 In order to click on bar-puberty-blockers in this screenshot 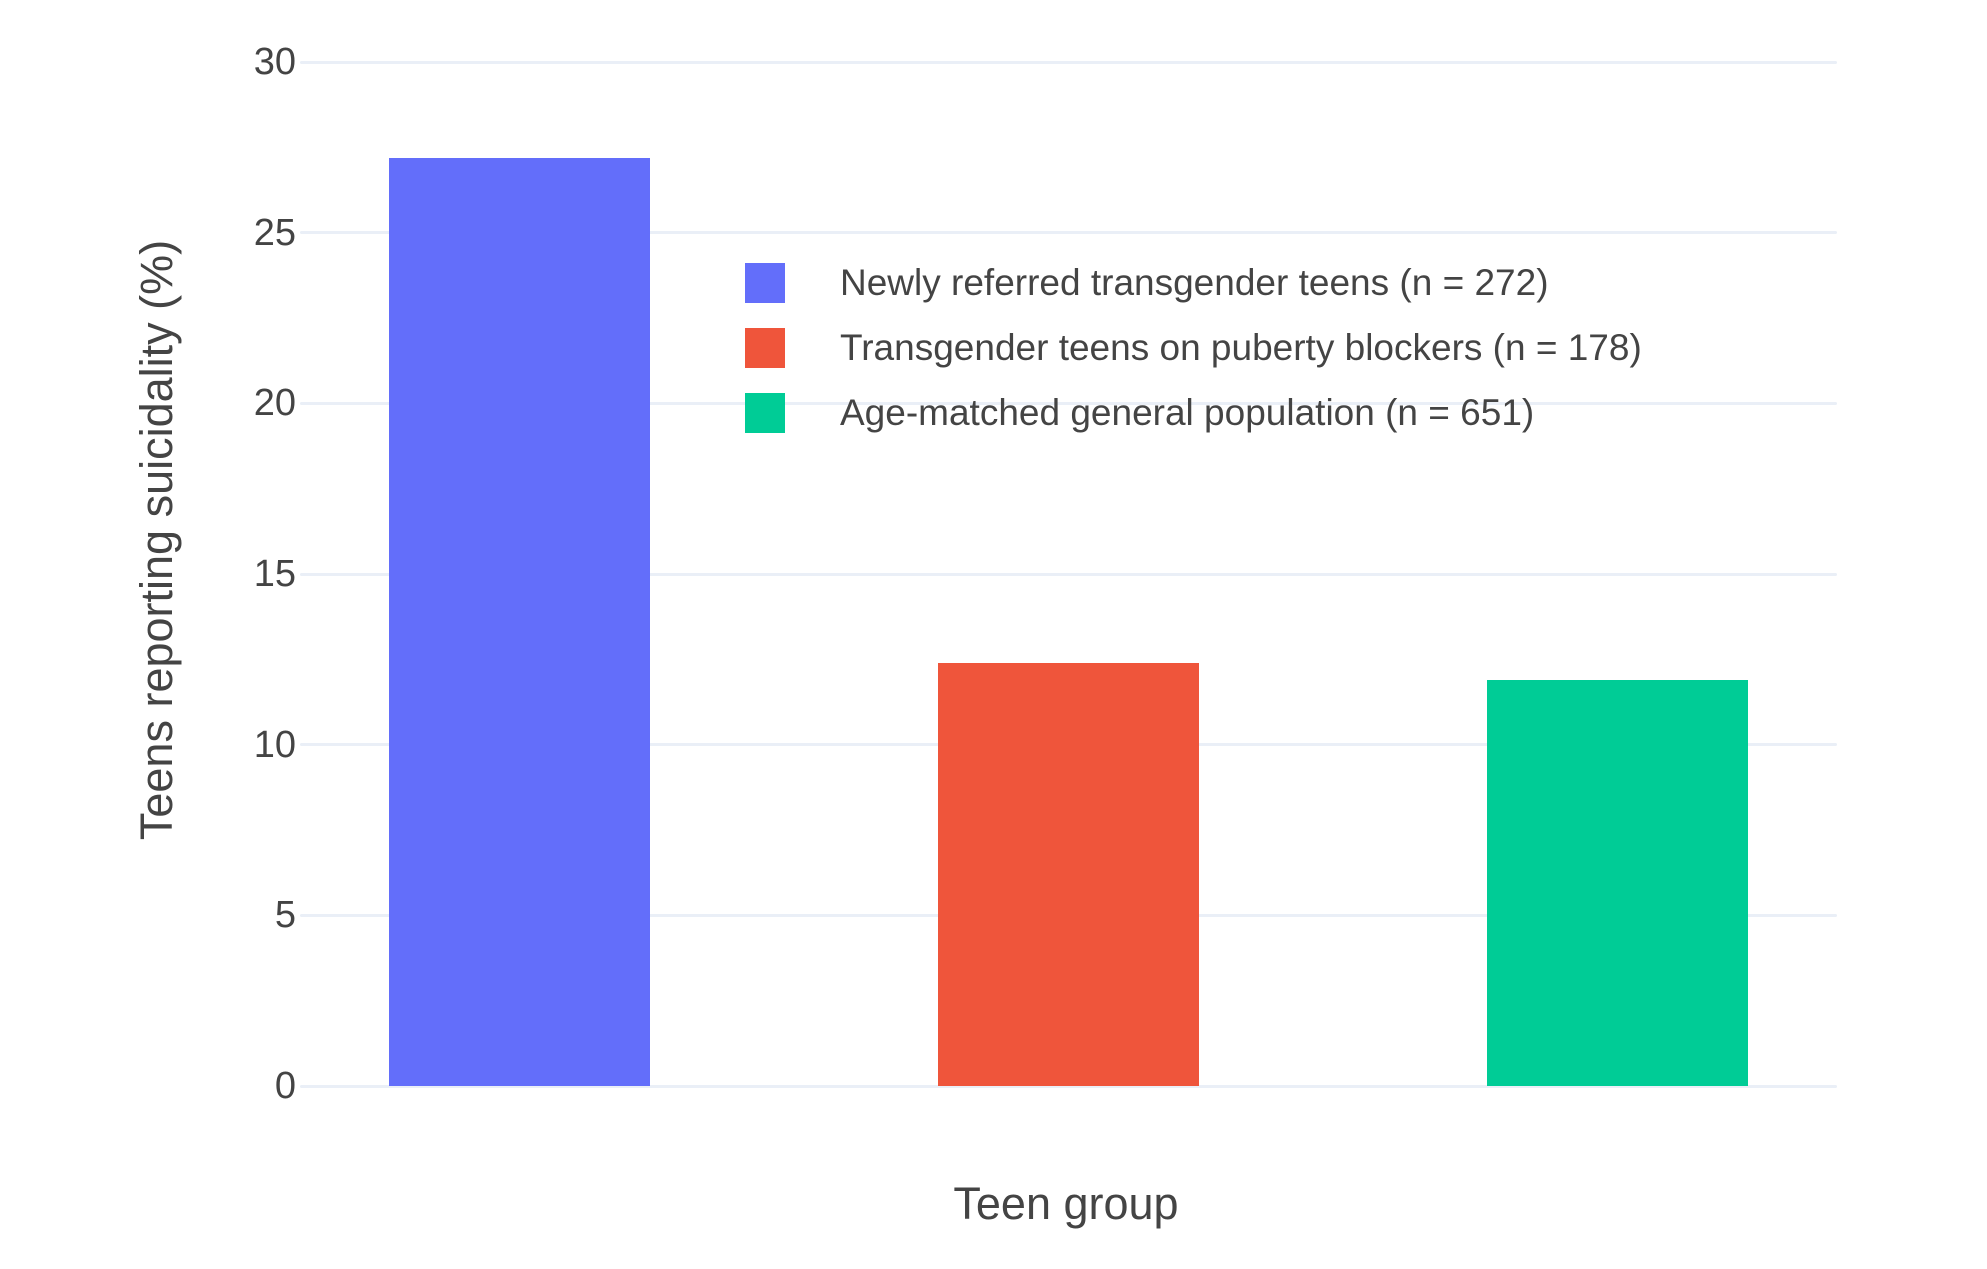, I will do `click(1068, 874)`.